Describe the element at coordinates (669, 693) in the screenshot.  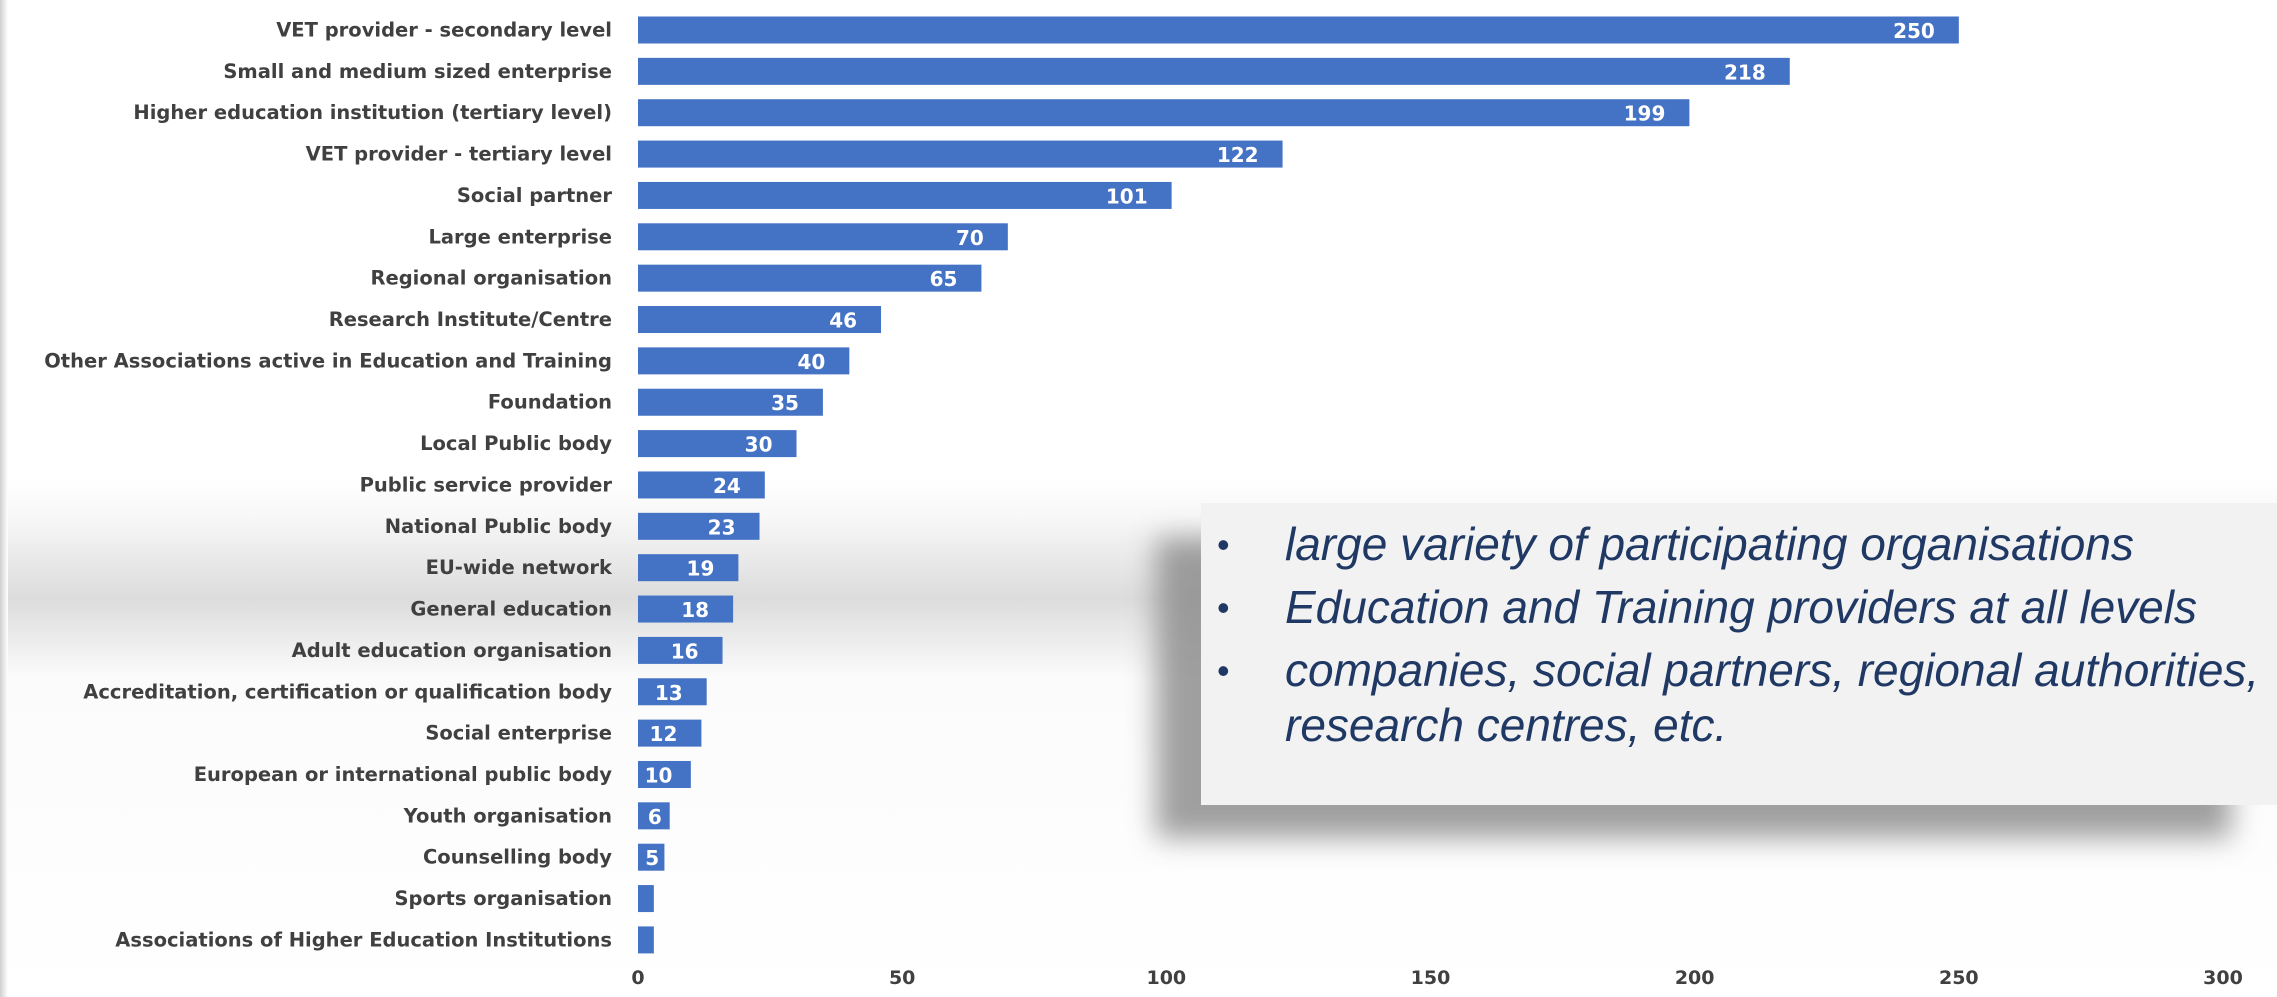
I see `bar-value-label: 13` at that location.